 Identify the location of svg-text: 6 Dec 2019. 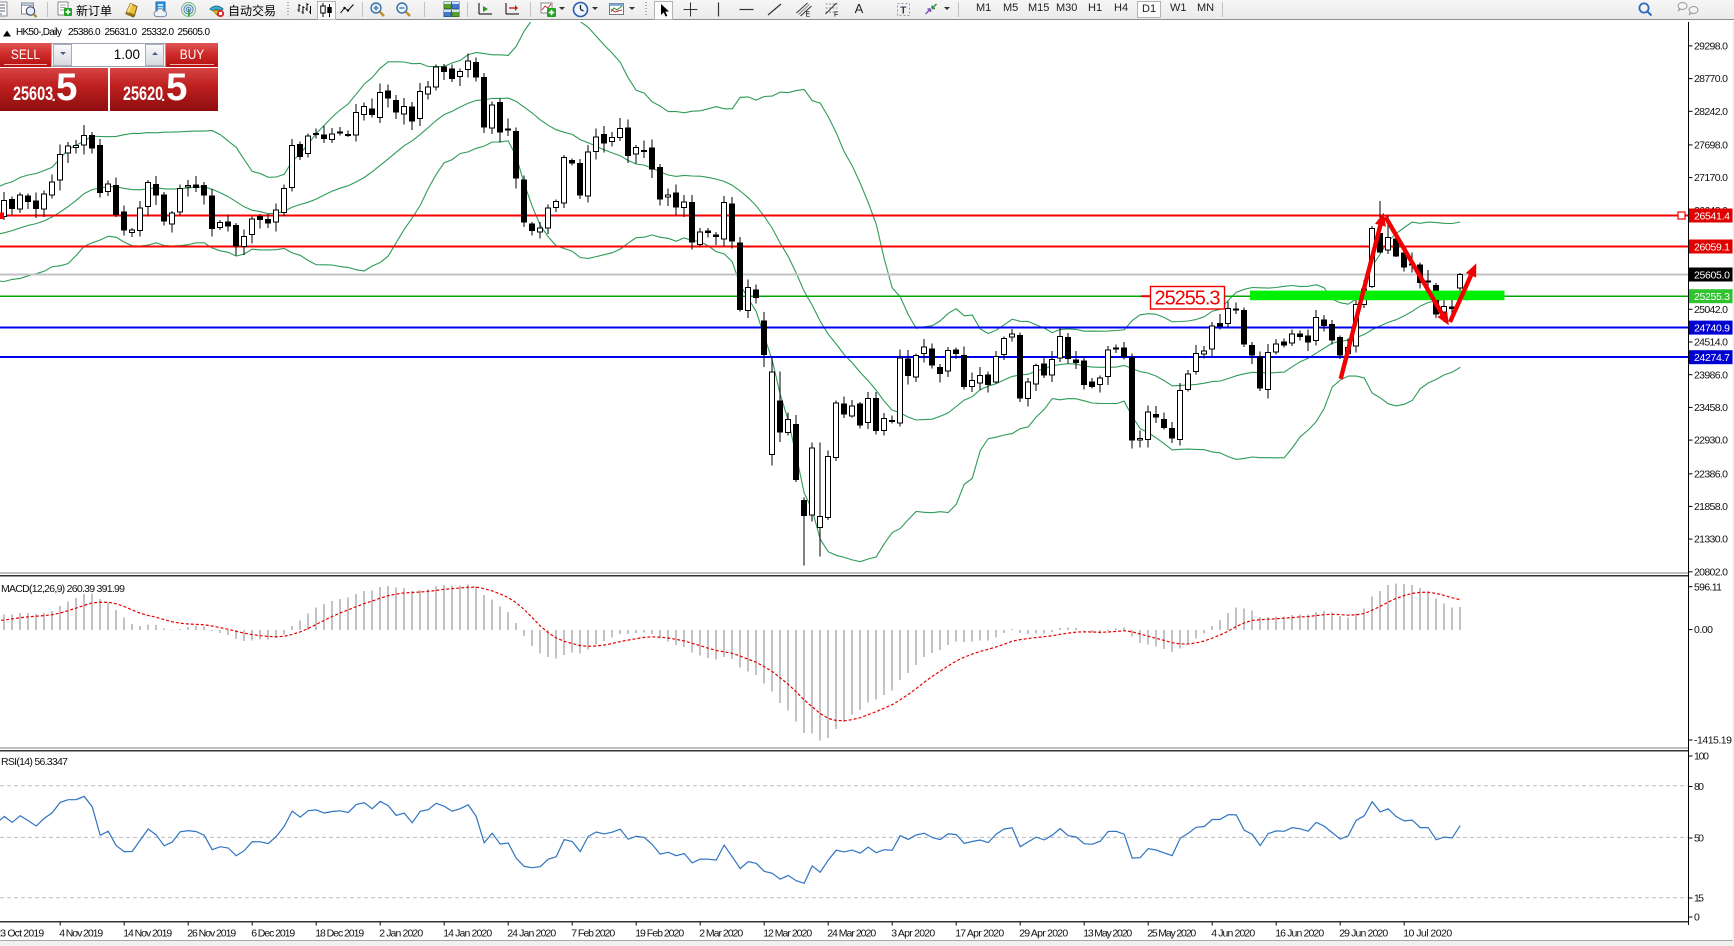
(273, 934).